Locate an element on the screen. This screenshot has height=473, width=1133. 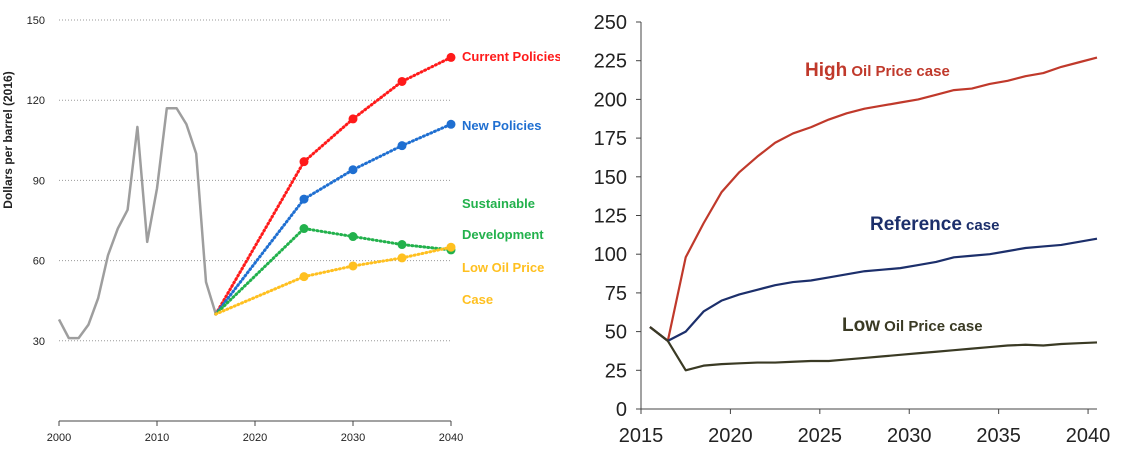
right-line-reference-case is located at coordinates (873, 289).